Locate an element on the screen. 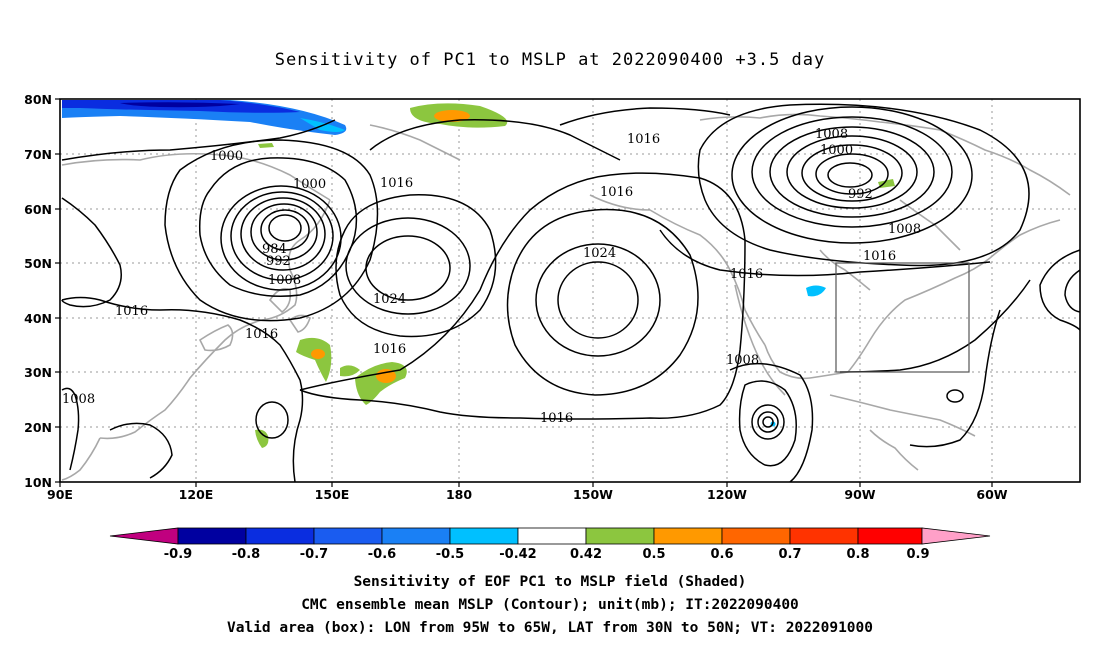 The width and height of the screenshot is (1100, 650). colorbar-arrow-right is located at coordinates (956, 536).